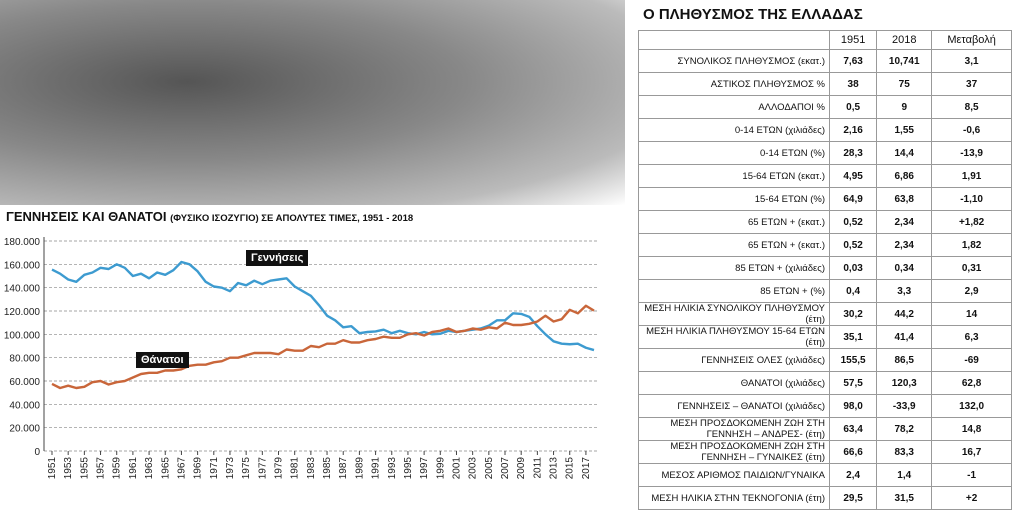 This screenshot has width=1024, height=526. Describe the element at coordinates (971, 360) in the screenshot. I see `table-cell: -69` at that location.